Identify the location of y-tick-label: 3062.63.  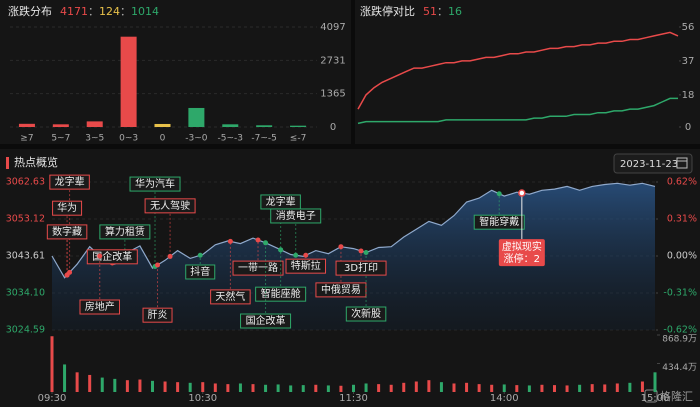
(25, 182).